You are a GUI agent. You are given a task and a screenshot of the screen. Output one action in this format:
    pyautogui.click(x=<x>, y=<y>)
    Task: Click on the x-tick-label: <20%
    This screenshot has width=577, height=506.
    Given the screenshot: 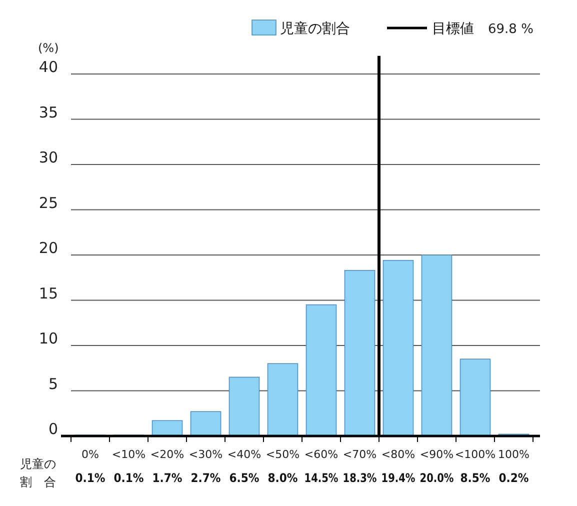 What is the action you would take?
    pyautogui.click(x=167, y=454)
    